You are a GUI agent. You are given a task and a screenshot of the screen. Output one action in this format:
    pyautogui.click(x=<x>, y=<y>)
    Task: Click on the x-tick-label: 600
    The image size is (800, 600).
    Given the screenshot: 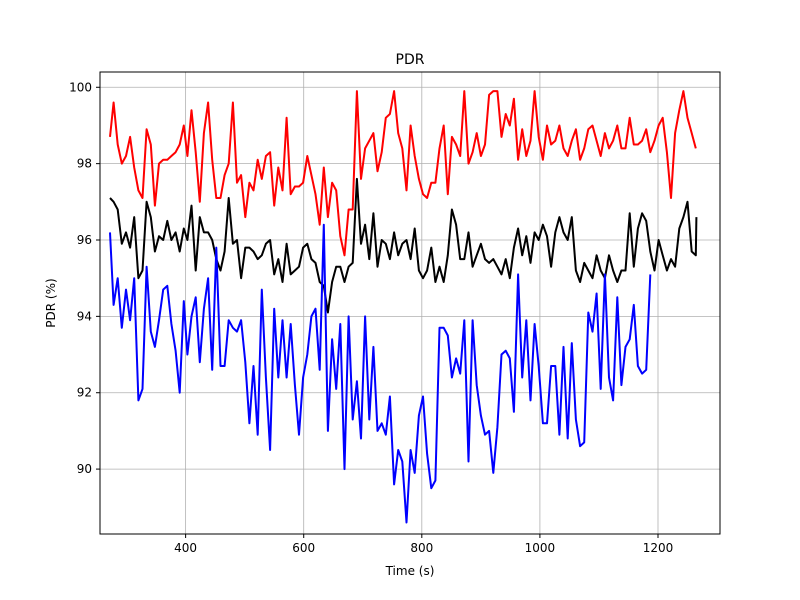 What is the action you would take?
    pyautogui.click(x=303, y=548)
    